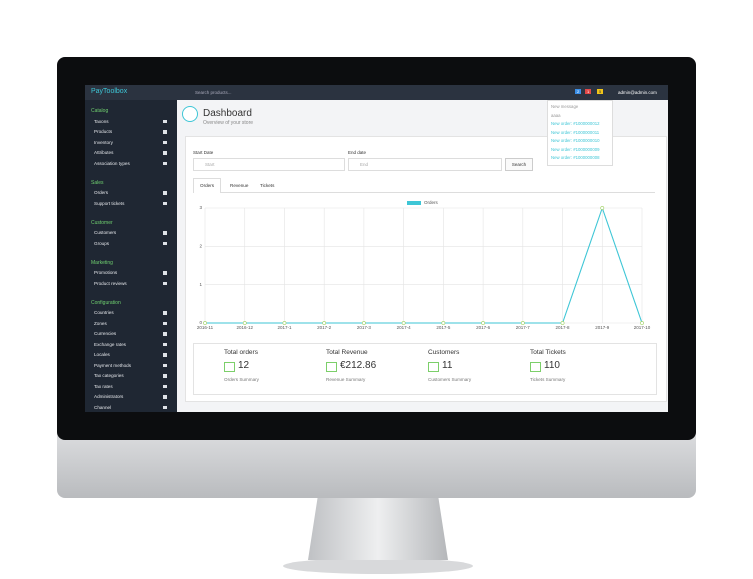 The width and height of the screenshot is (753, 579). Describe the element at coordinates (109, 91) in the screenshot. I see `logo: PayToolbox` at that location.